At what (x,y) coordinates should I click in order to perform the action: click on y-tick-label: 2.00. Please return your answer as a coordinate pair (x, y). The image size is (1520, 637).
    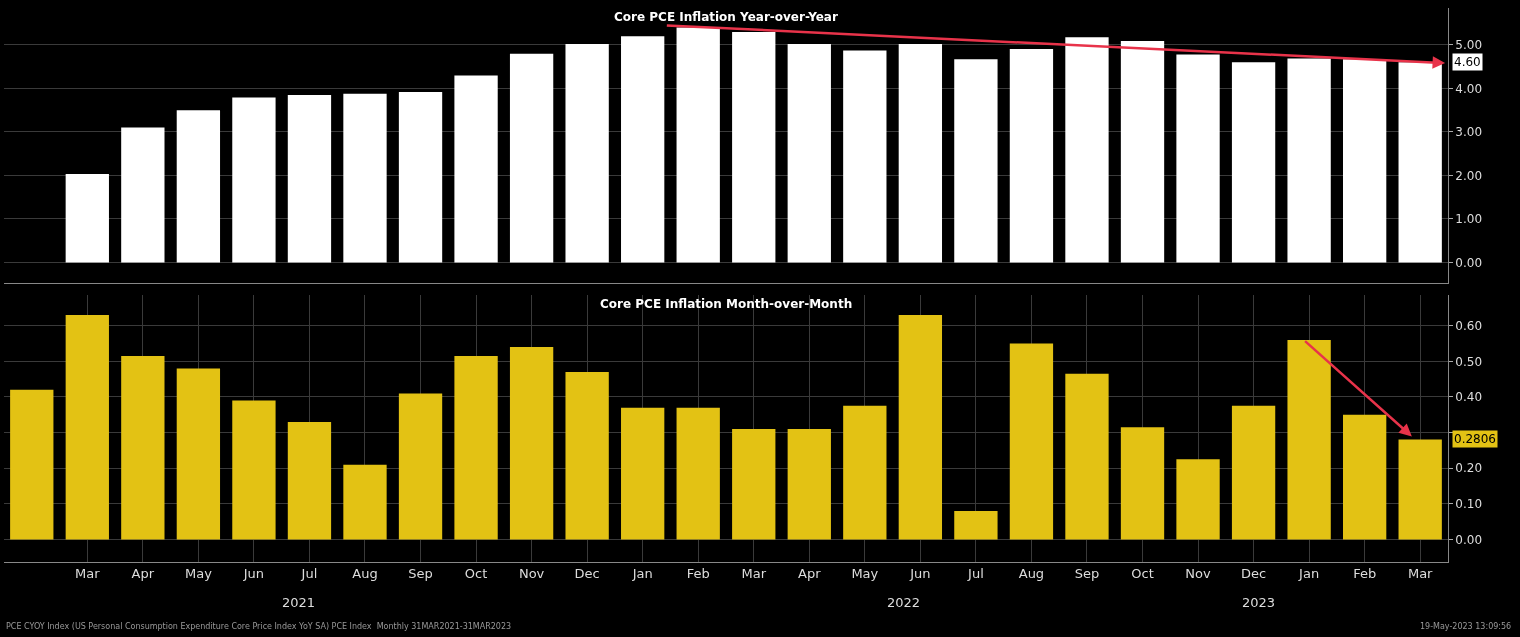
    Looking at the image, I should click on (1469, 175).